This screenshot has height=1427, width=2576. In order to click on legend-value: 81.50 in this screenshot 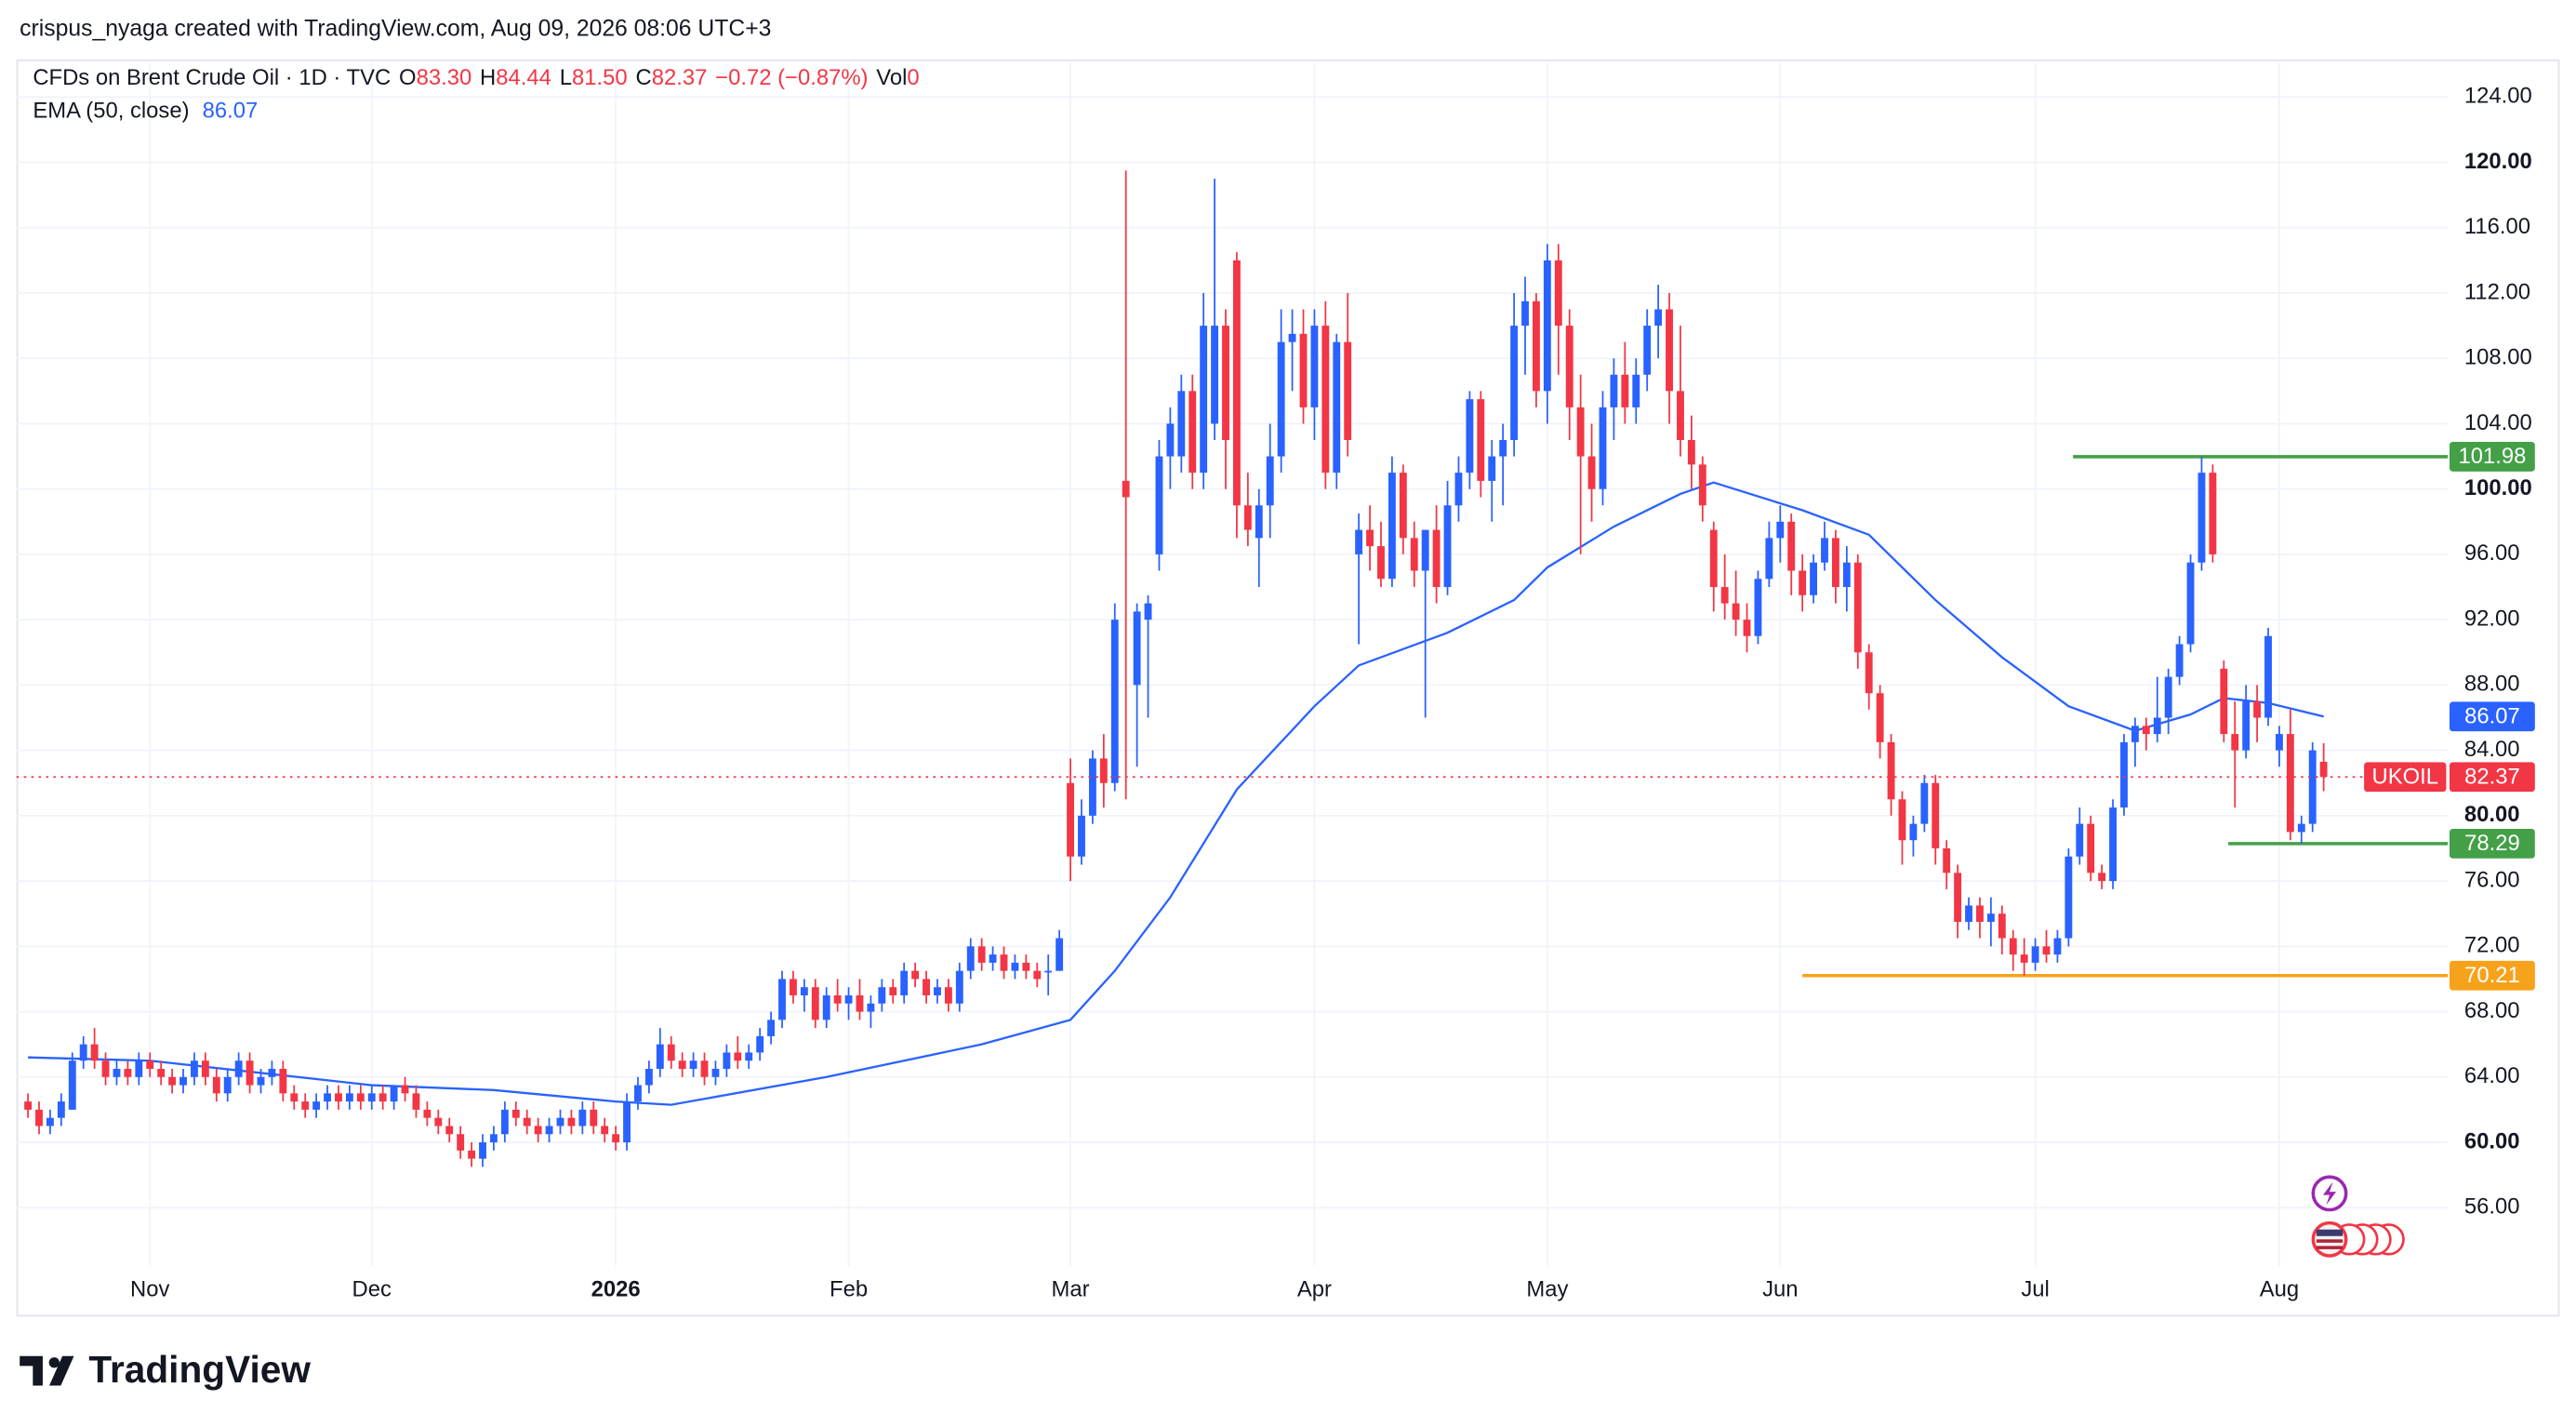, I will do `click(600, 77)`.